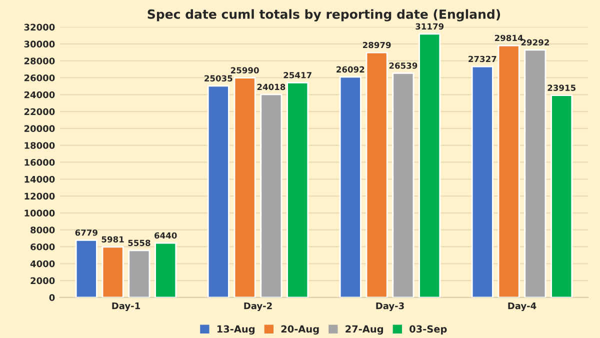 This screenshot has width=600, height=338. Describe the element at coordinates (482, 59) in the screenshot. I see `data-label: 27327` at that location.